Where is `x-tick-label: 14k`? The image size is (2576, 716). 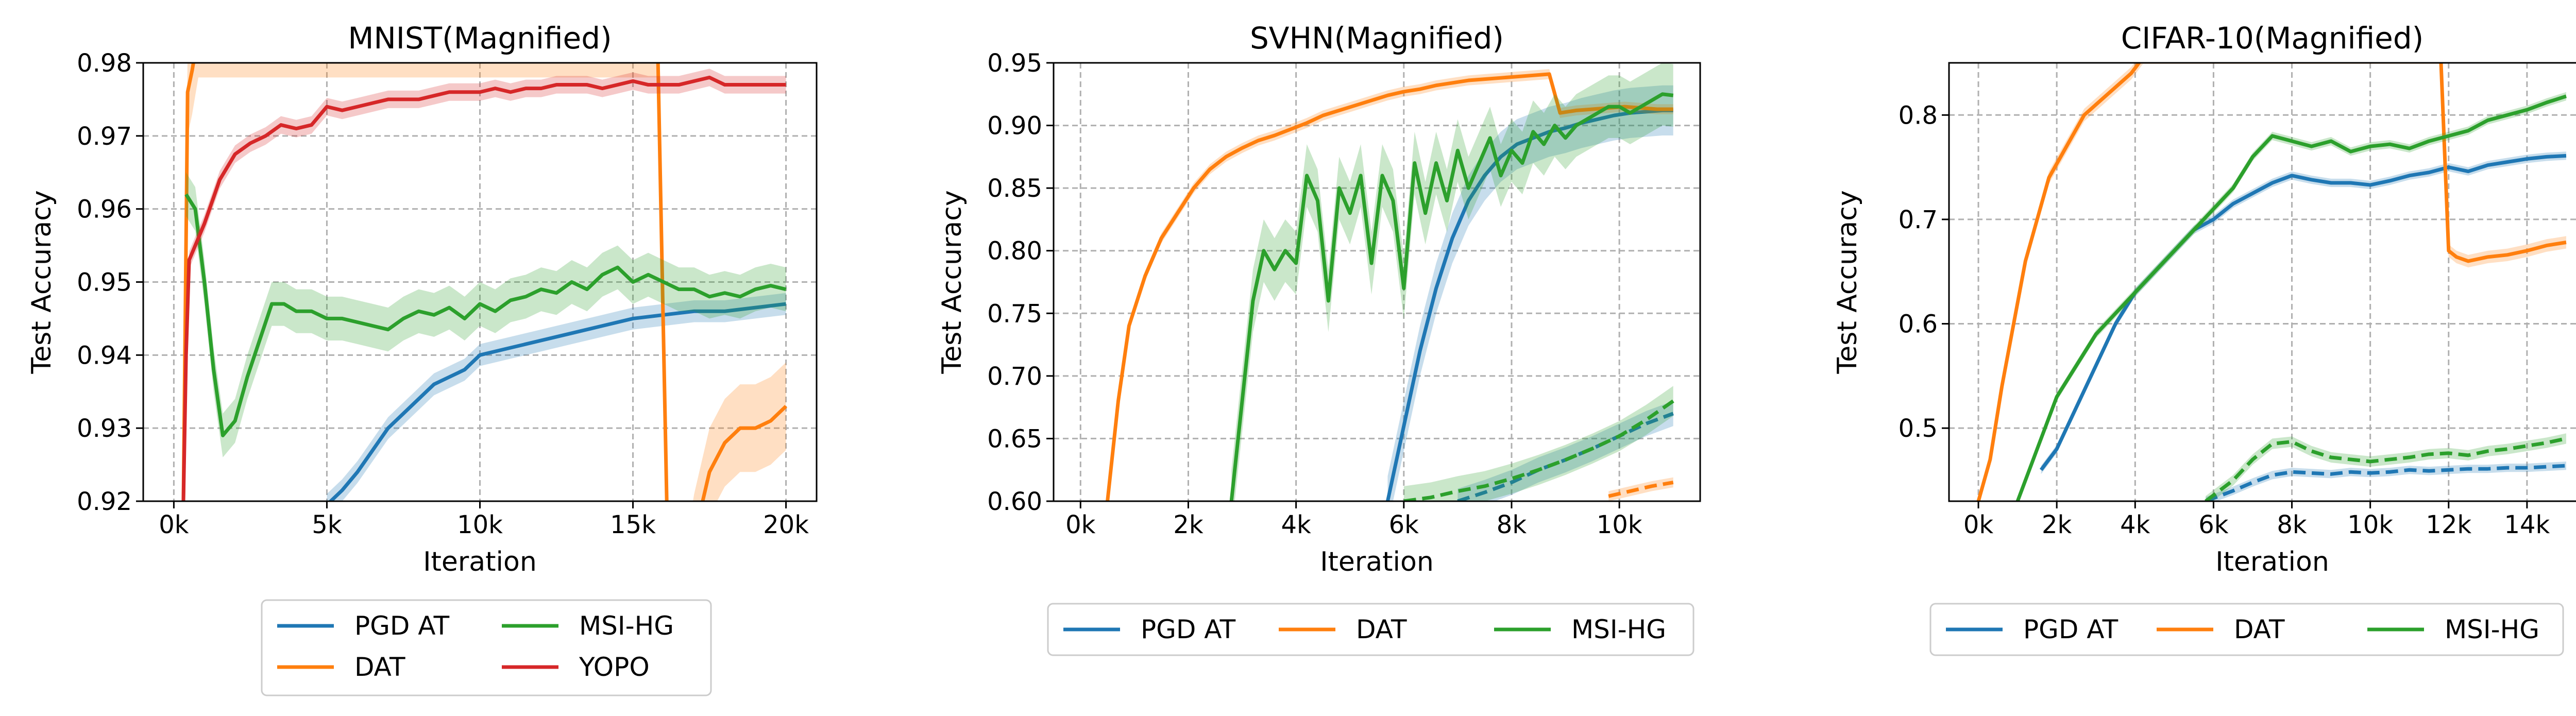
x-tick-label: 14k is located at coordinates (2527, 524).